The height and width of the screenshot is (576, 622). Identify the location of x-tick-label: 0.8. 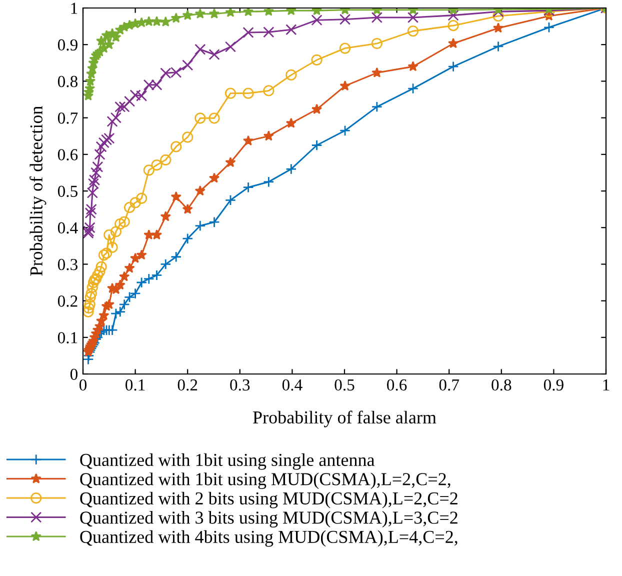
(502, 385).